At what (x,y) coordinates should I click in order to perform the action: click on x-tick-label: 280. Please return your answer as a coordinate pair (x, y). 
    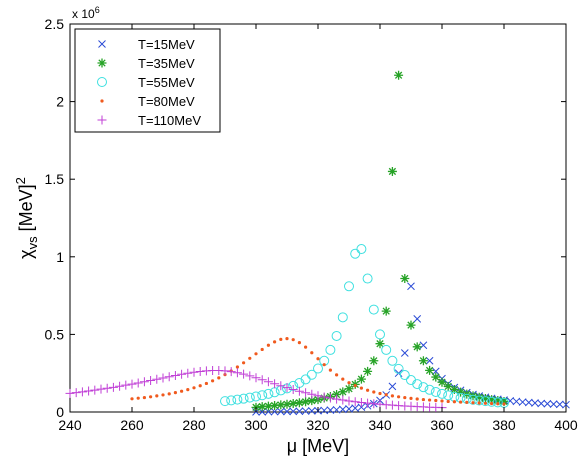
    Looking at the image, I should click on (194, 425).